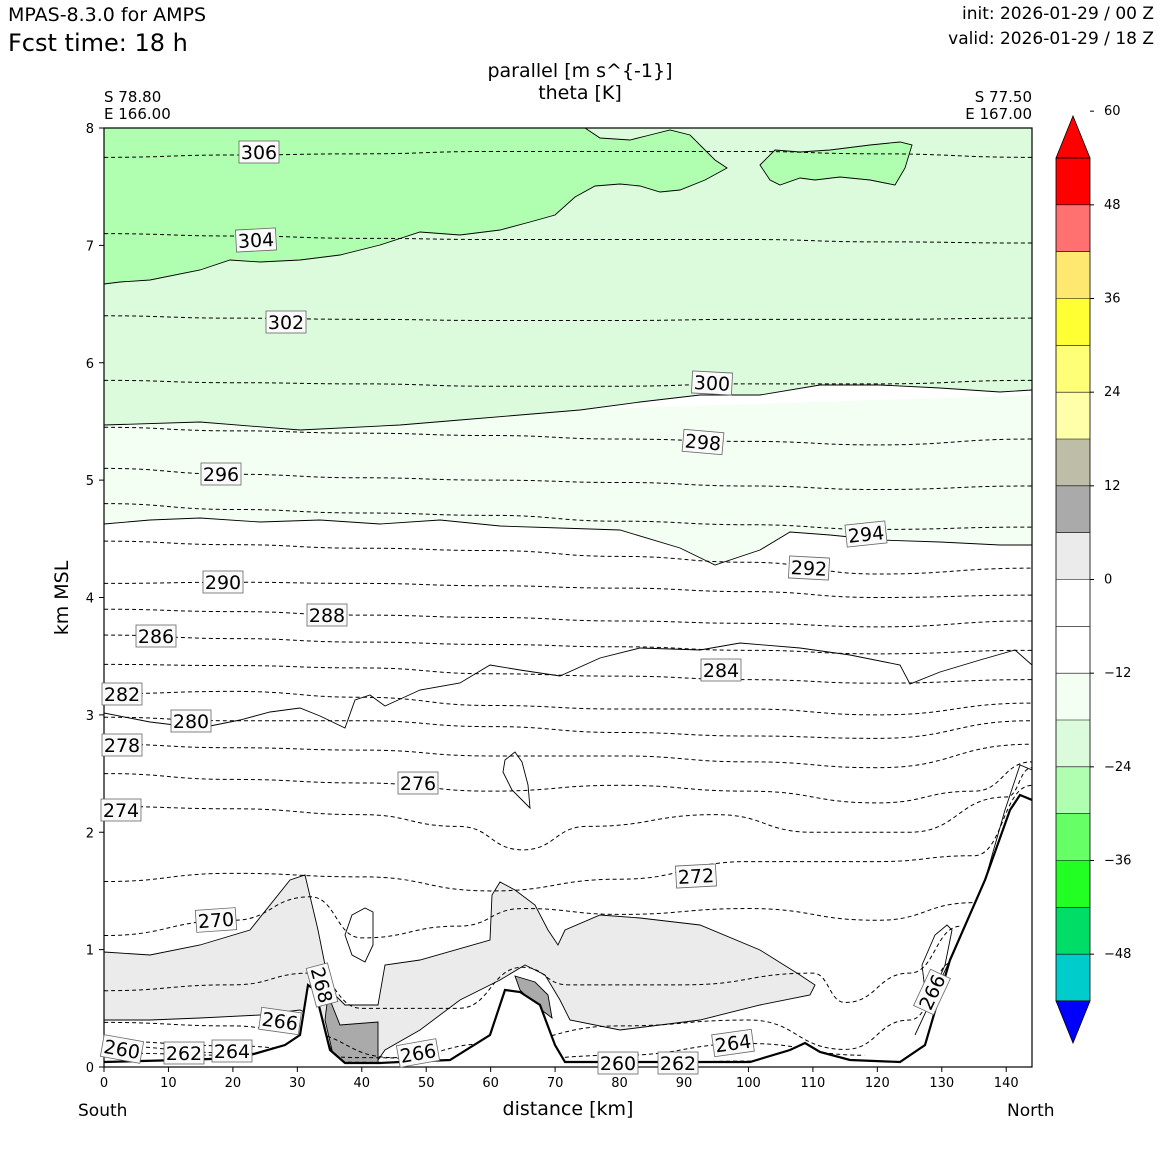 The height and width of the screenshot is (1160, 1160). What do you see at coordinates (426, 1083) in the screenshot?
I see `x-tick-label: 50` at bounding box center [426, 1083].